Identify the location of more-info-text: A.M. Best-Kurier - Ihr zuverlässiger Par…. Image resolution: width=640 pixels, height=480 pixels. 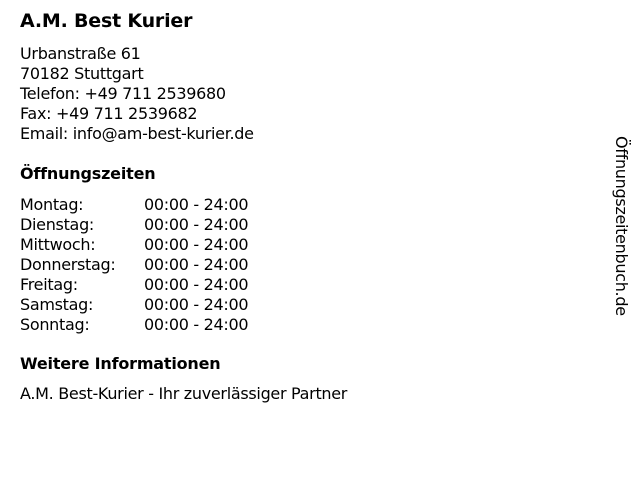
(184, 393).